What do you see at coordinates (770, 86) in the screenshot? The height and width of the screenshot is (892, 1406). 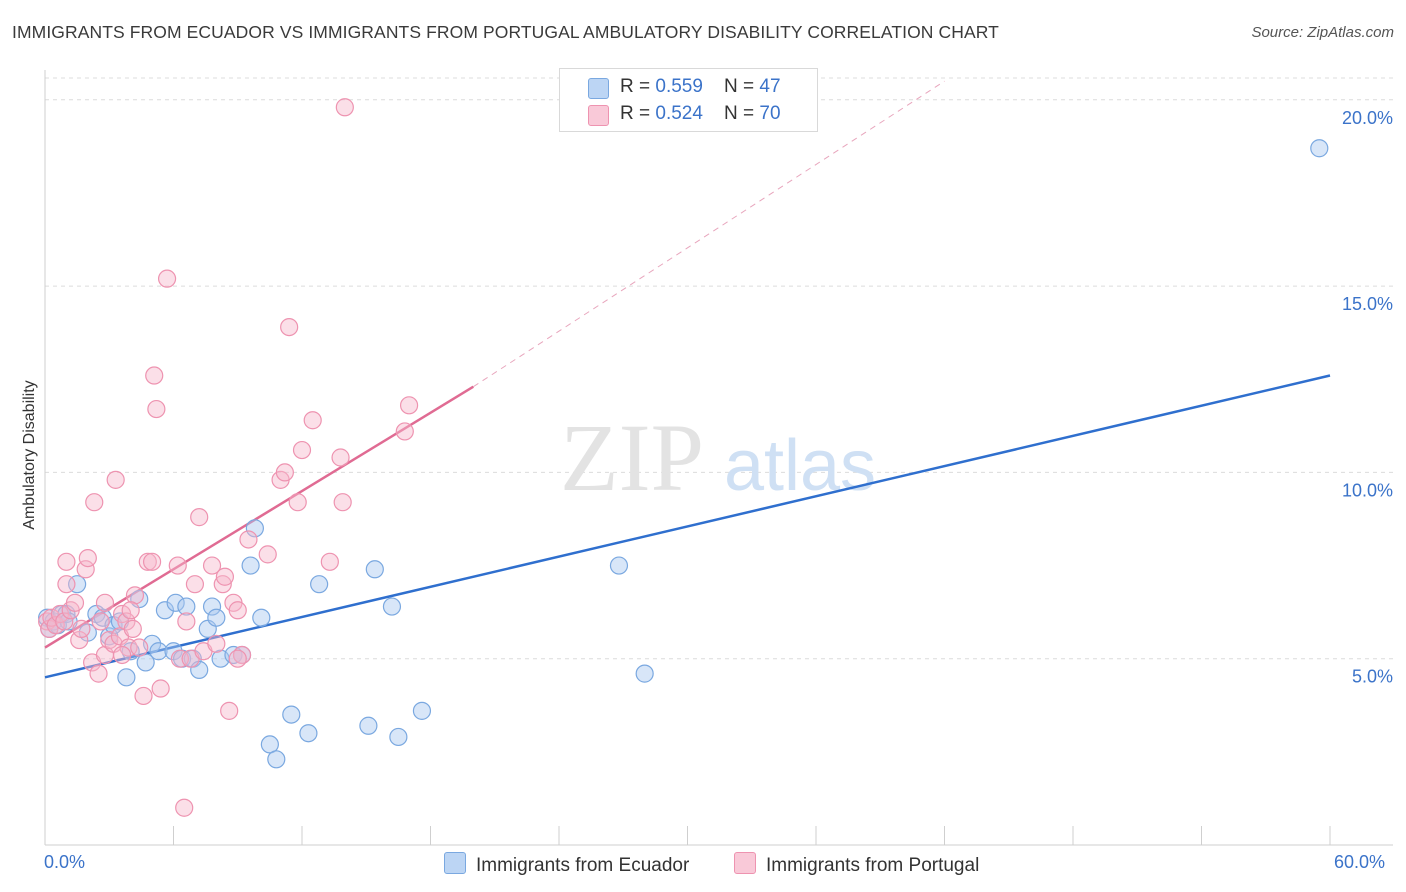 I see `legend-n-ecuador: 47` at bounding box center [770, 86].